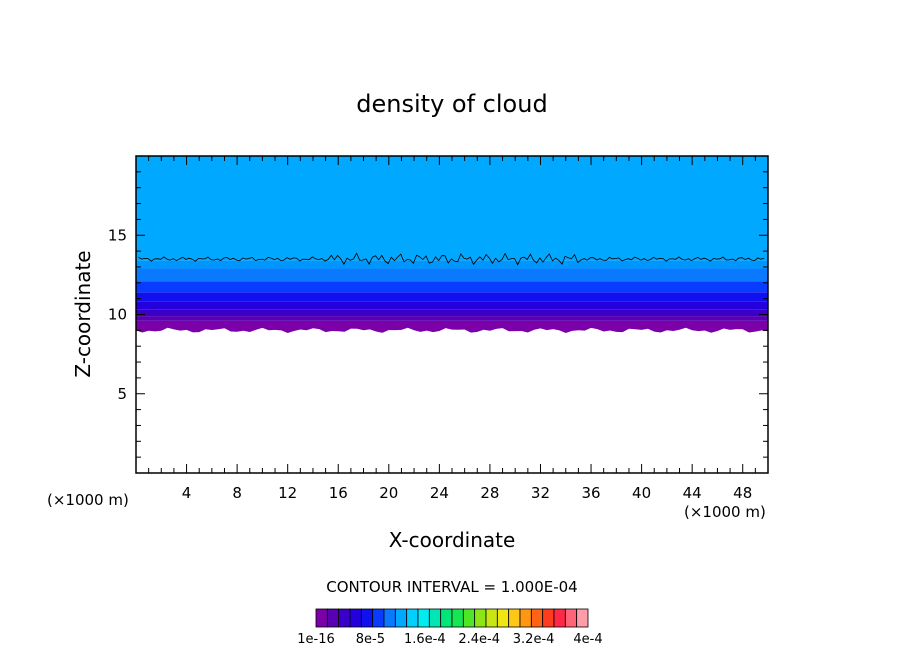  What do you see at coordinates (534, 639) in the screenshot?
I see `colorbar-tick-label: 3.2e-4` at bounding box center [534, 639].